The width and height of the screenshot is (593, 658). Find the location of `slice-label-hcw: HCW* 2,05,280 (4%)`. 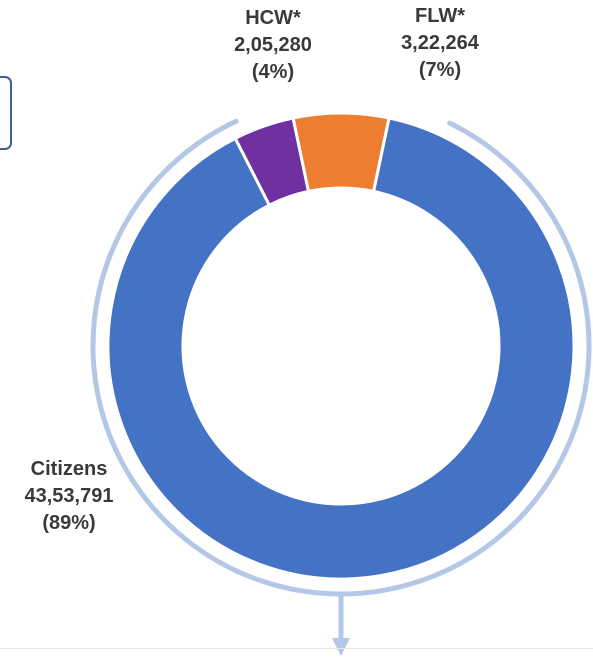

slice-label-hcw: HCW* 2,05,280 (4%) is located at coordinates (273, 45).